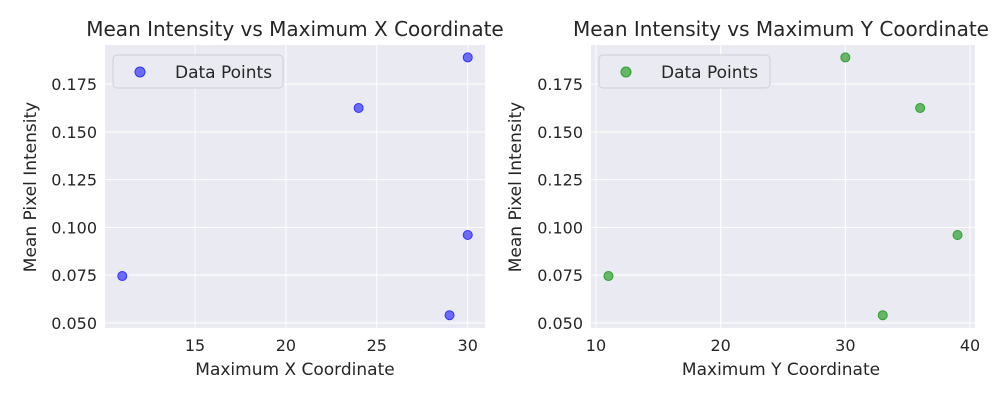 The height and width of the screenshot is (400, 1000). What do you see at coordinates (294, 29) in the screenshot?
I see `chart-title: Mean Intensity vs Maximum X Coordinate` at bounding box center [294, 29].